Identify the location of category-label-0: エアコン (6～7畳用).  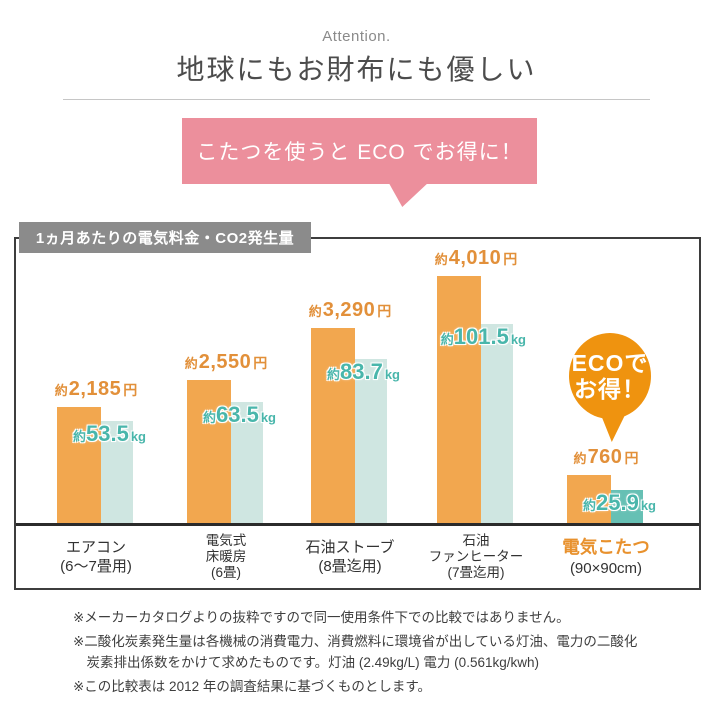
(96, 557).